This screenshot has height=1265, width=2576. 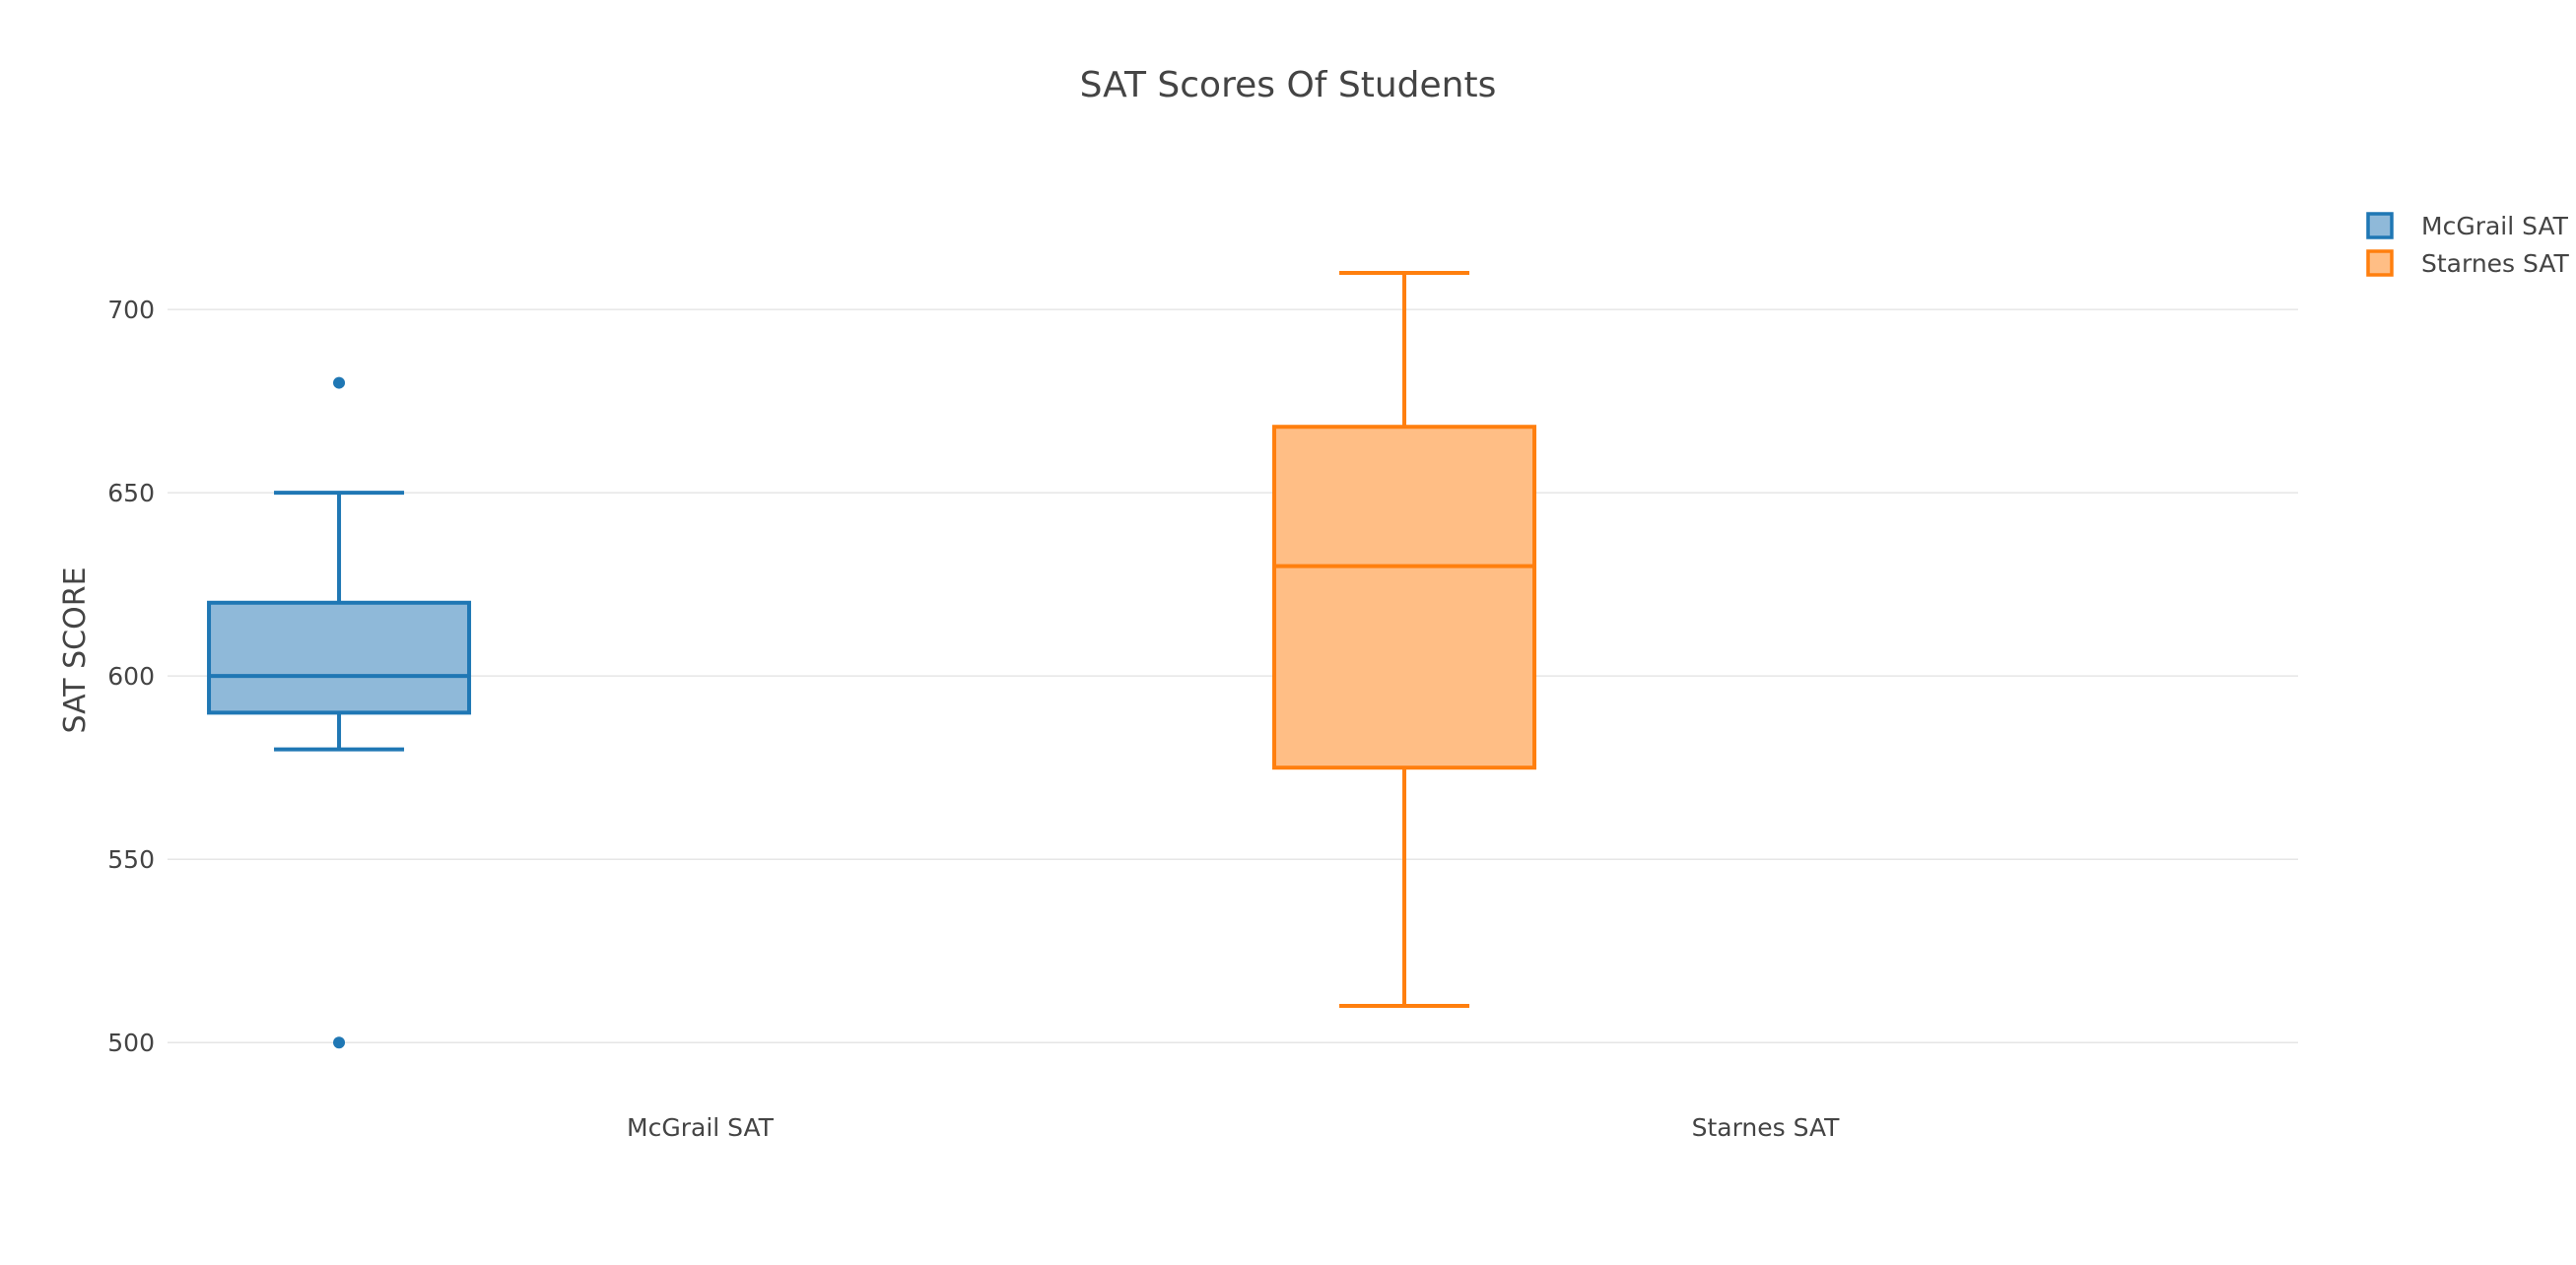 I want to click on legend-label-1: McGrail SAT, so click(x=2495, y=226).